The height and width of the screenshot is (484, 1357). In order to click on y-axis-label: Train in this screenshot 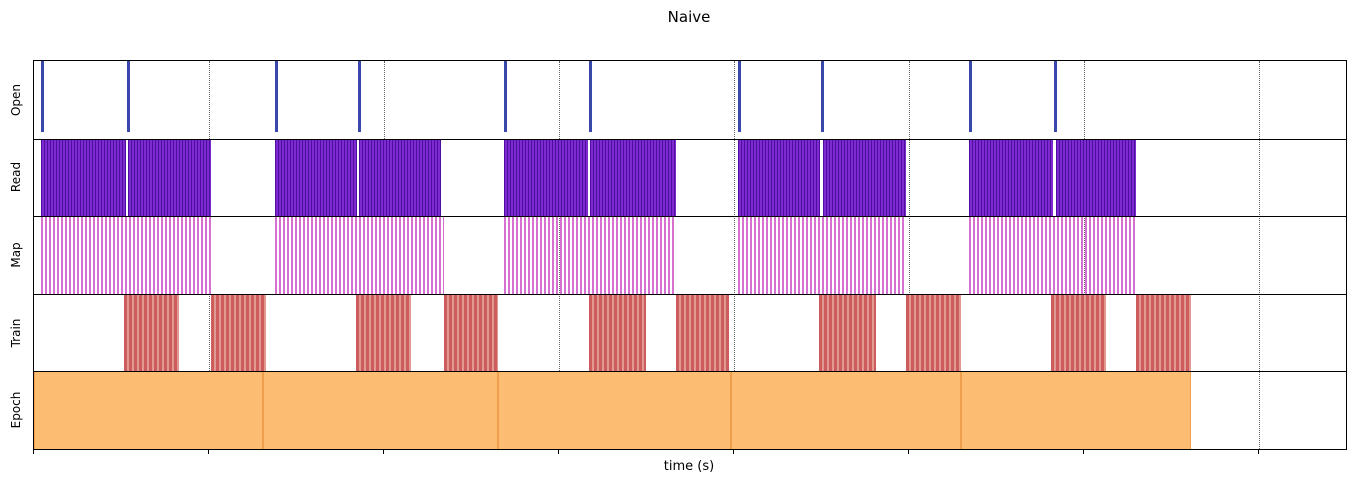, I will do `click(16, 332)`.